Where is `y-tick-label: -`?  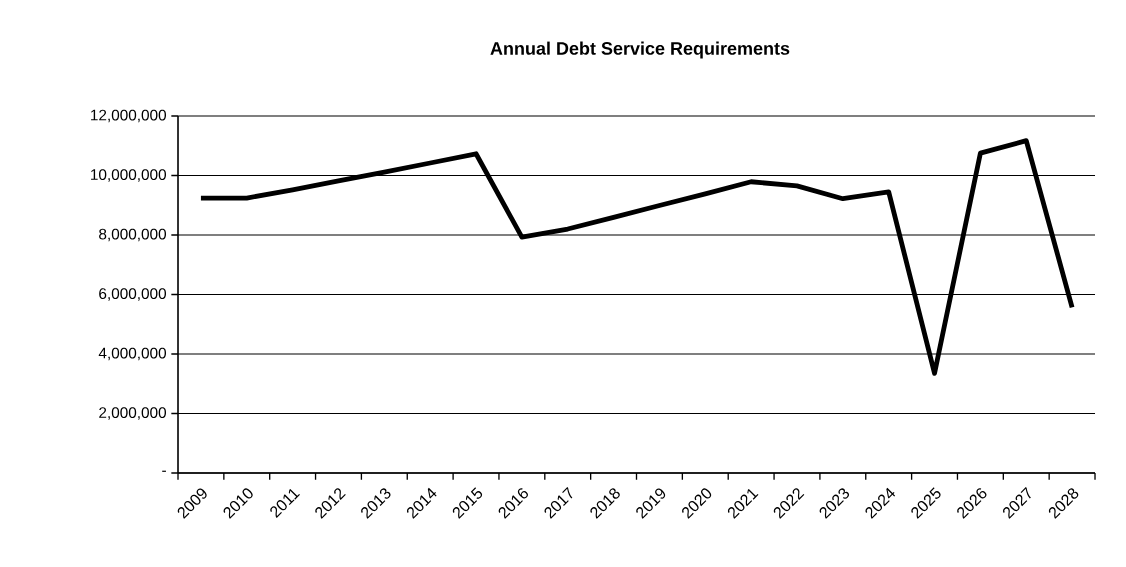 y-tick-label: - is located at coordinates (164, 471).